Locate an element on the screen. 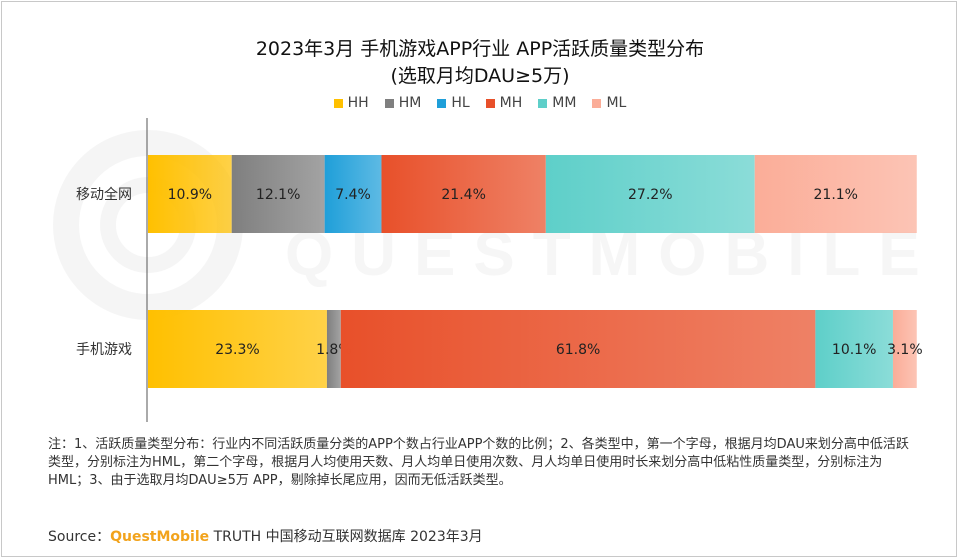 Image resolution: width=960 pixels, height=560 pixels. data-label-mm-0: 27.2% is located at coordinates (650, 195).